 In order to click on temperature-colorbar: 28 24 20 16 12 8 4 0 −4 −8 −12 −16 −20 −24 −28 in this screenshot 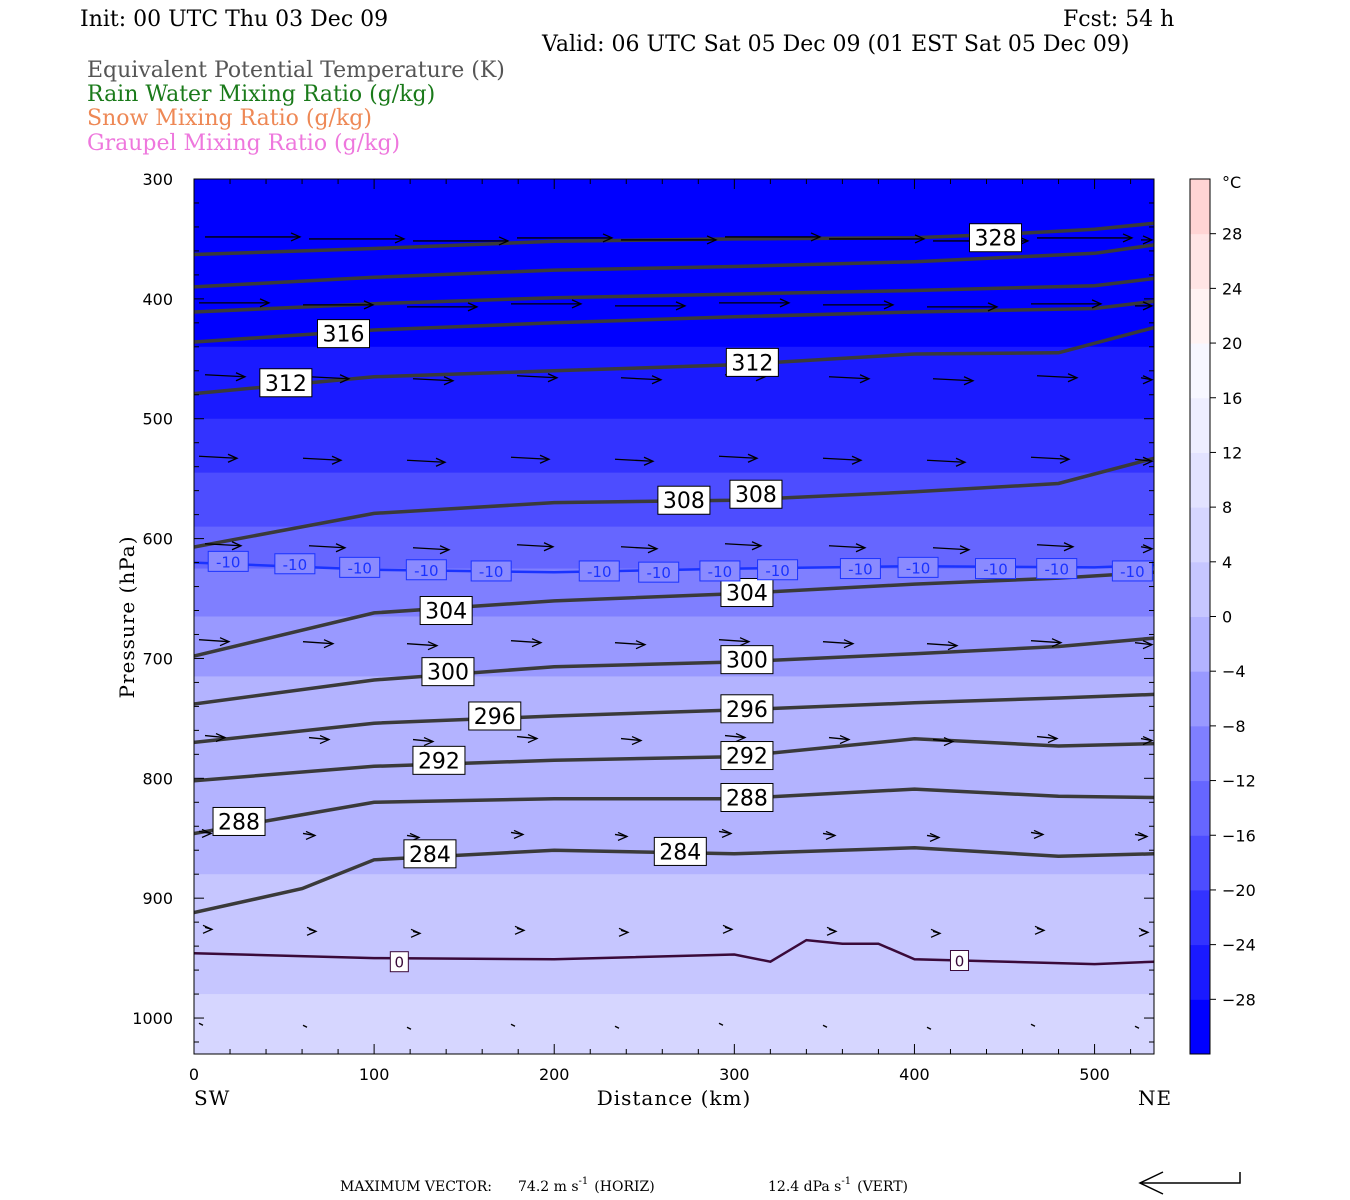, I will do `click(1222, 616)`.